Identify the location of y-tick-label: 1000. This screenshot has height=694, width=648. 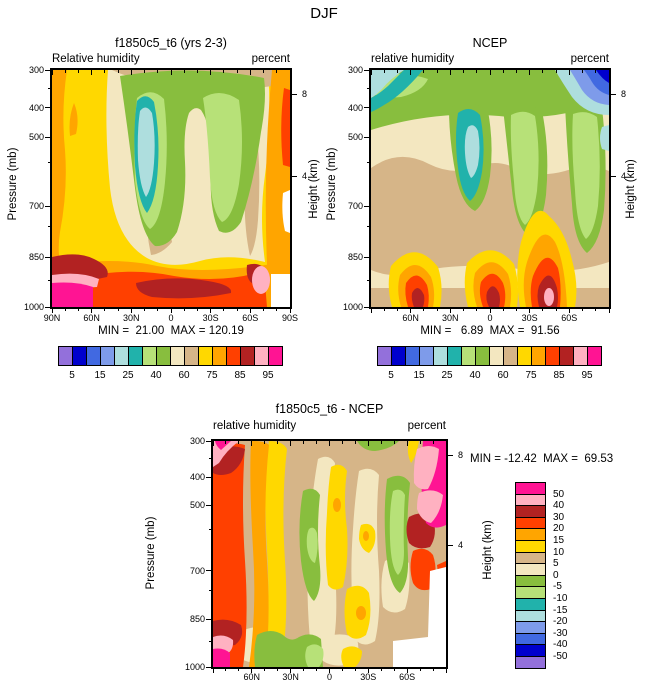
(33, 307).